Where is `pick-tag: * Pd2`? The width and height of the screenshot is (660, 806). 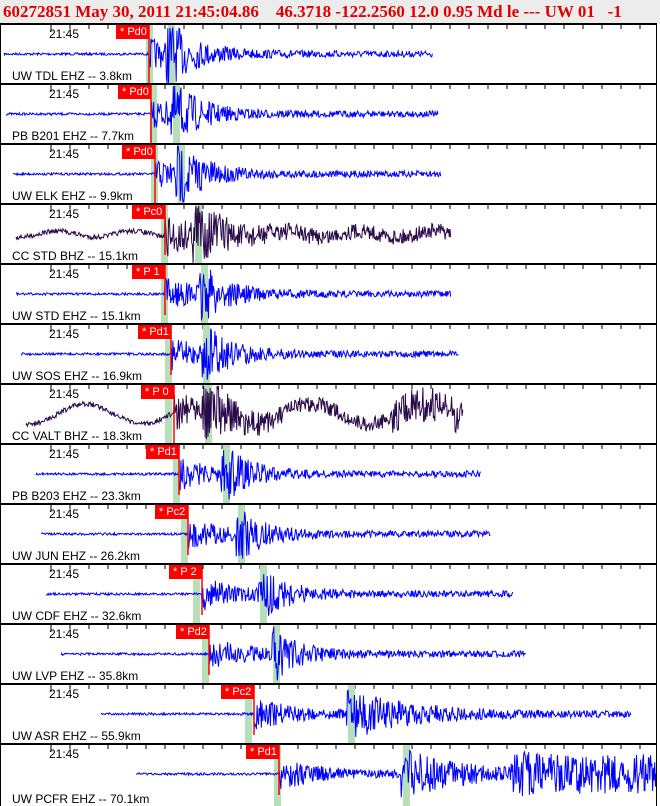
pick-tag: * Pd2 is located at coordinates (192, 632).